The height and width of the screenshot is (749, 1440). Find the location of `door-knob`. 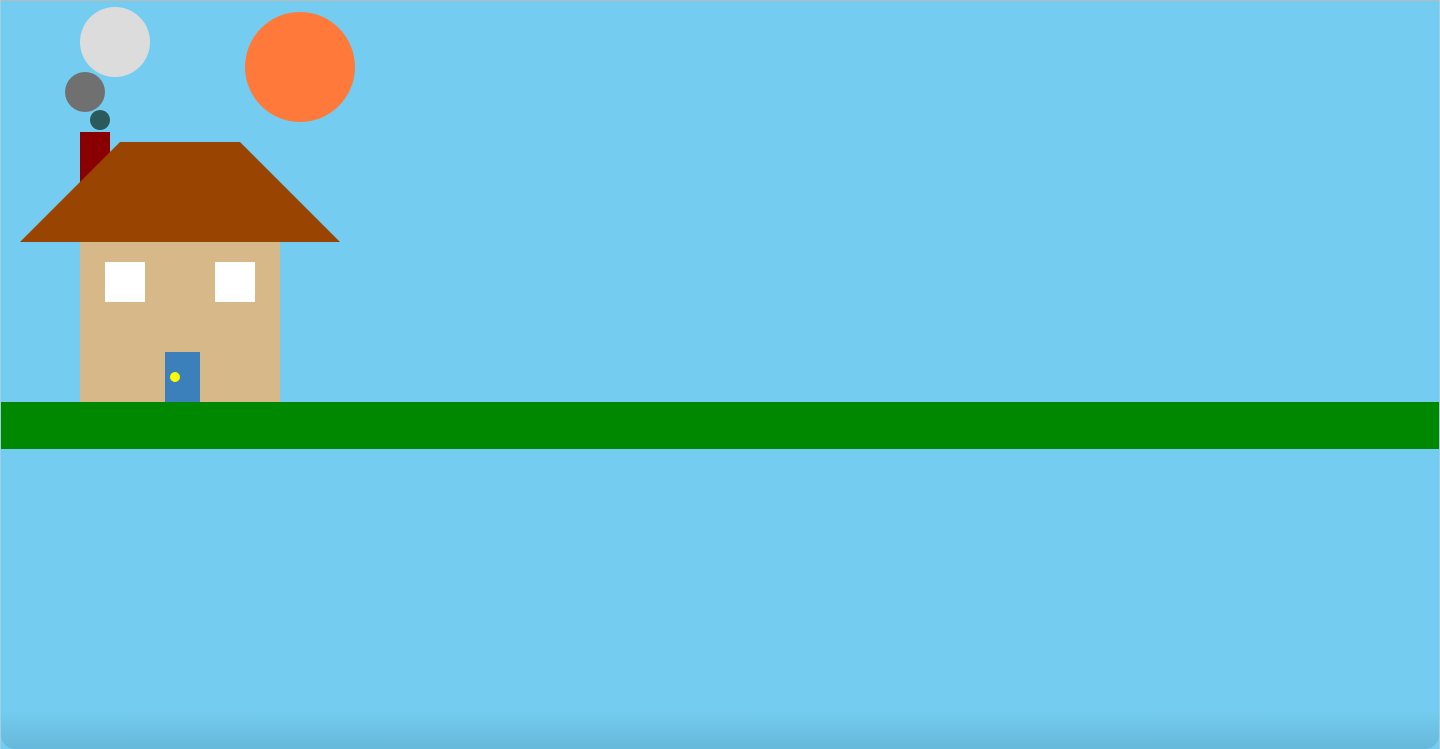

door-knob is located at coordinates (175, 377).